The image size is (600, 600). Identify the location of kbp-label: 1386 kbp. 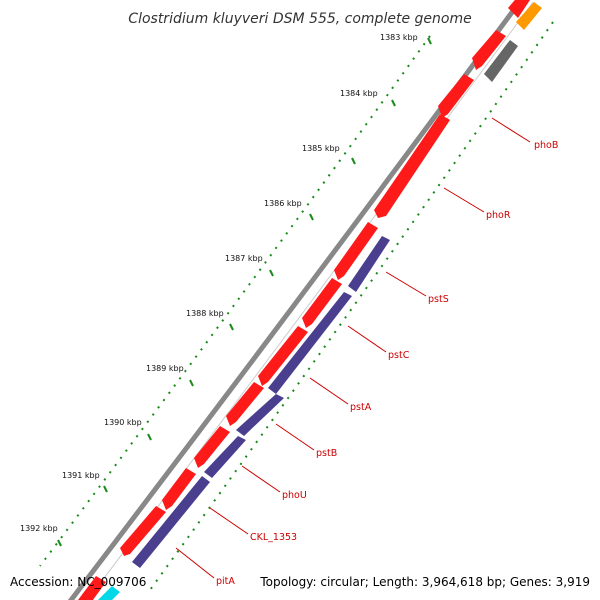
(283, 203).